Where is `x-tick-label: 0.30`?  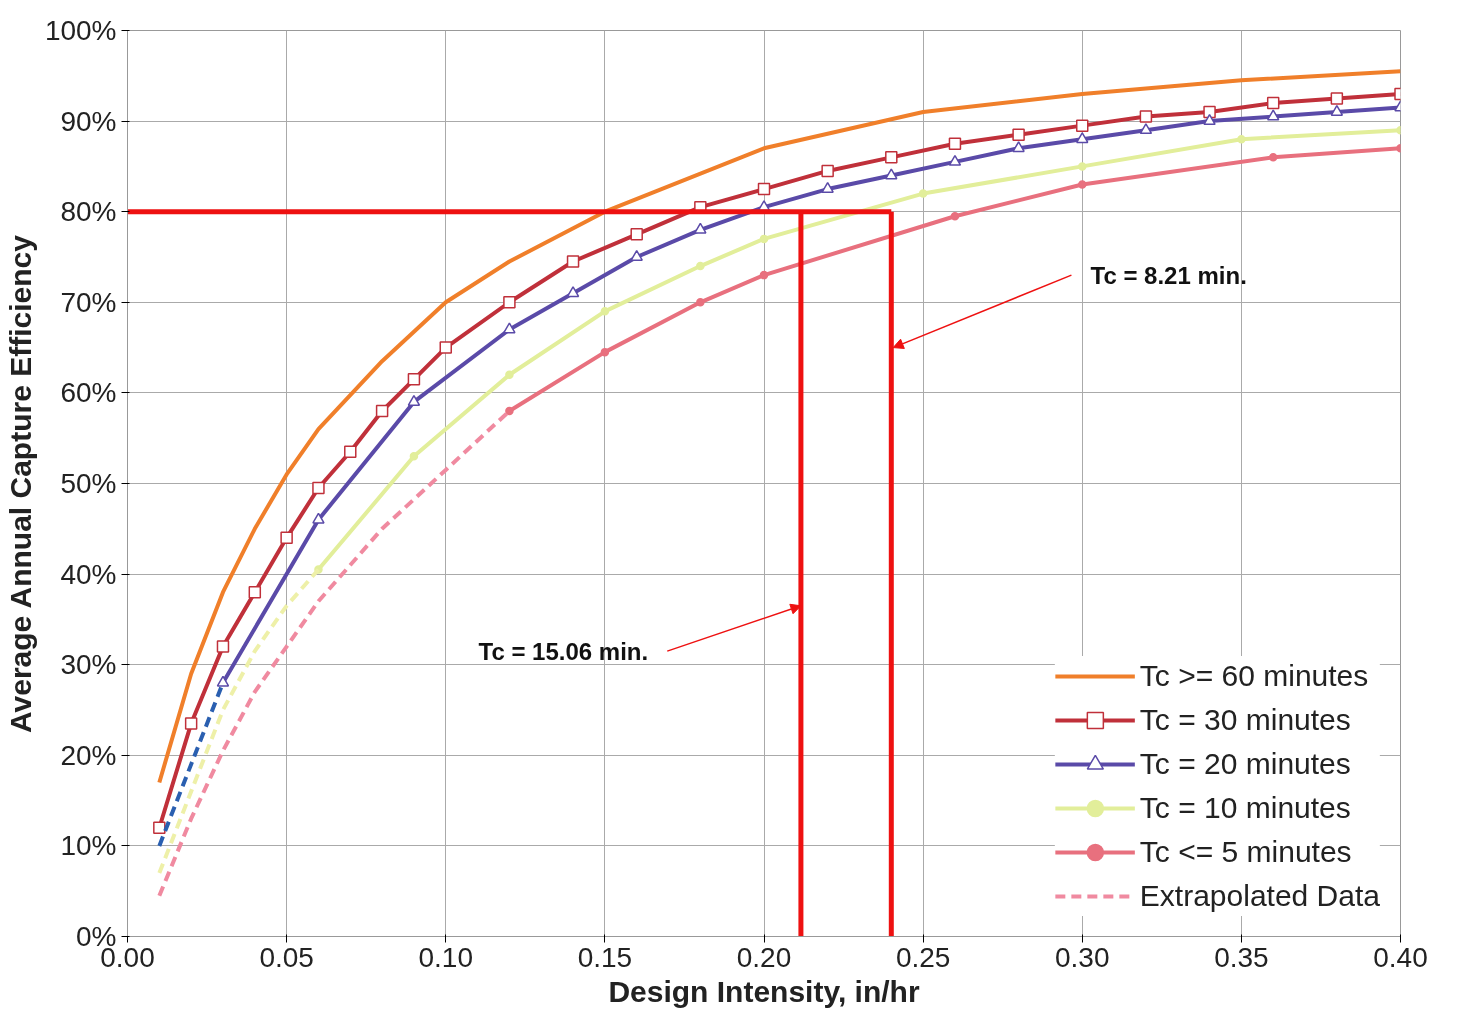
x-tick-label: 0.30 is located at coordinates (1082, 957).